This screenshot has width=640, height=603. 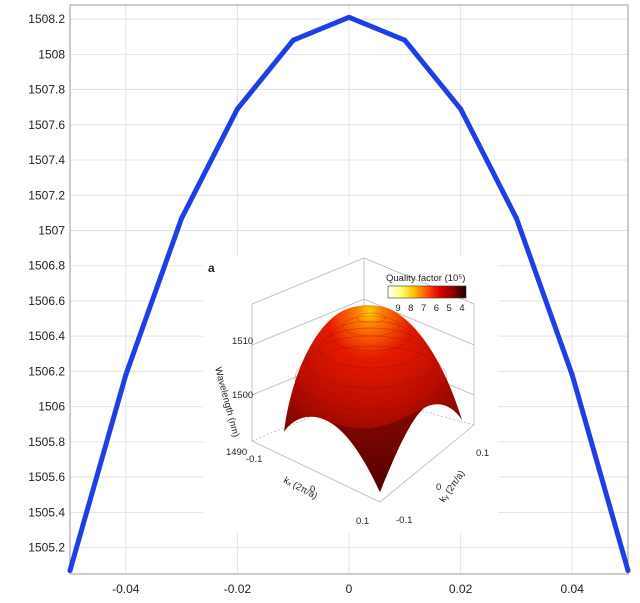 I want to click on kx-tick-label: 0, so click(x=312, y=489).